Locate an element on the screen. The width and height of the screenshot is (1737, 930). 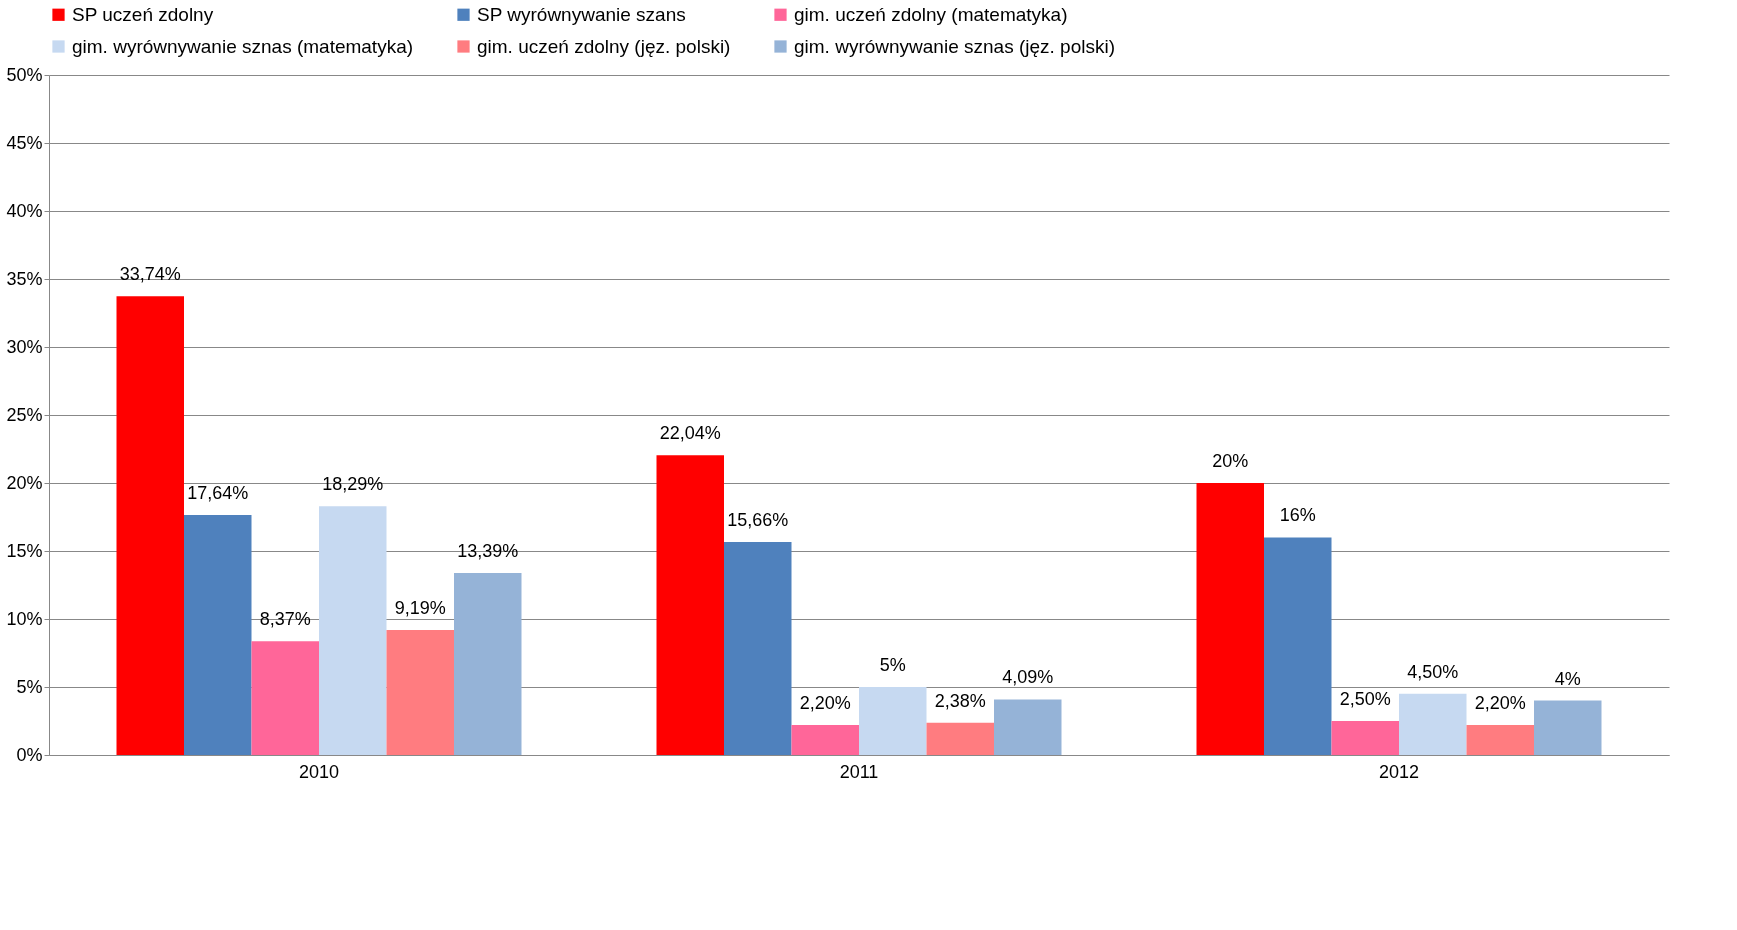
y-tick-label: 5% is located at coordinates (29, 686).